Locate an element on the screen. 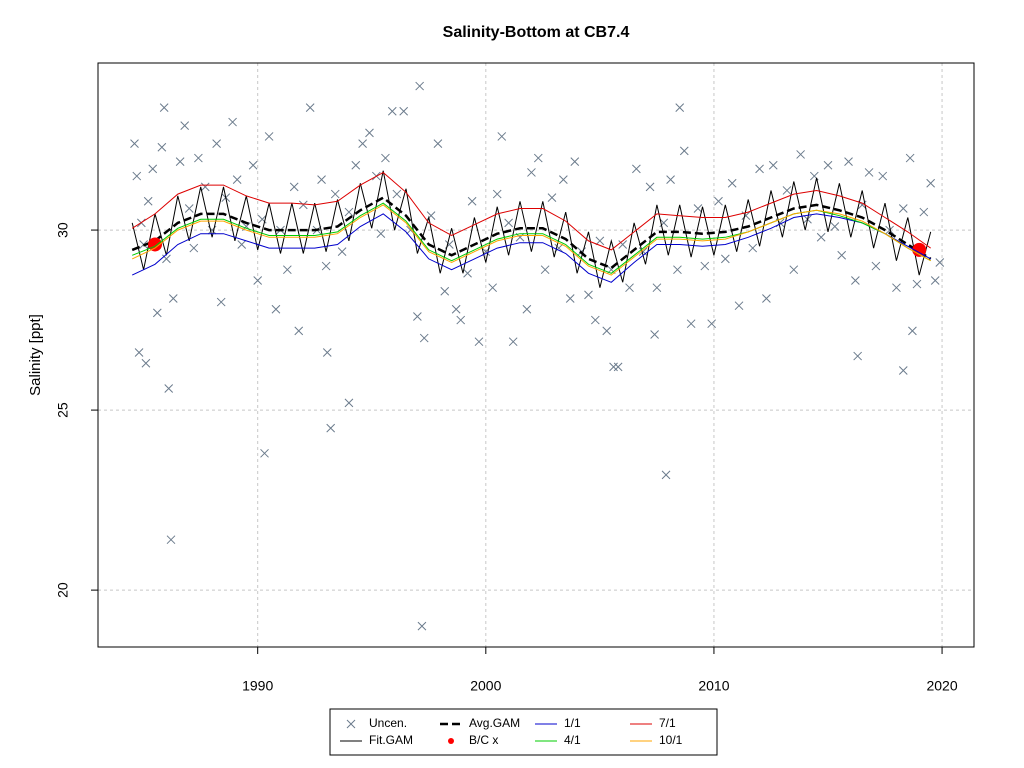 This screenshot has width=1024, height=768. legend-label: 10/1 is located at coordinates (671, 740).